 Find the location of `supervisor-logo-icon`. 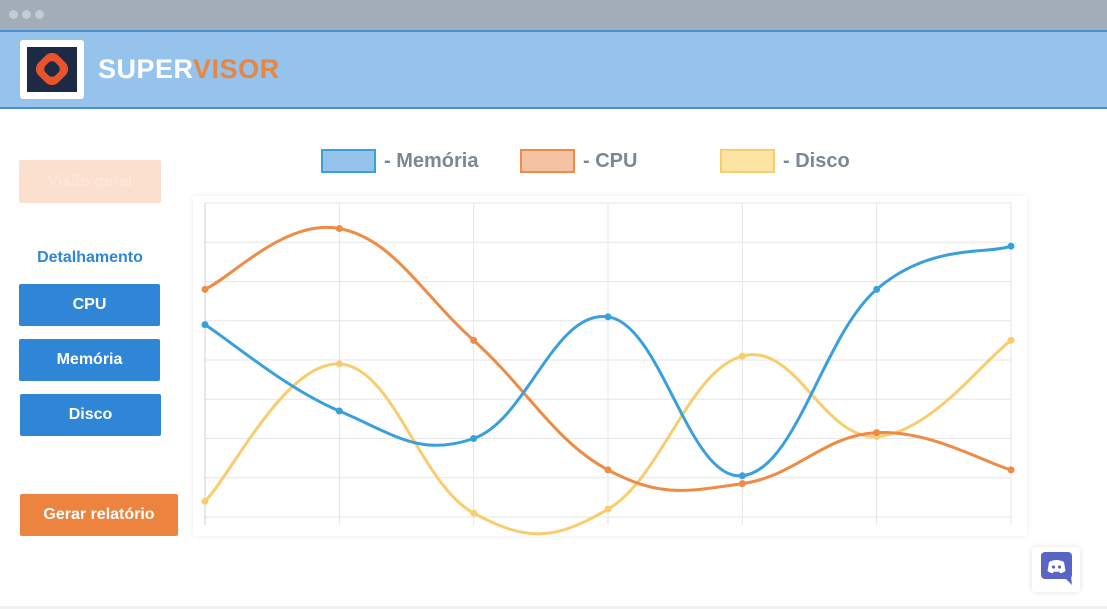

supervisor-logo-icon is located at coordinates (52, 69).